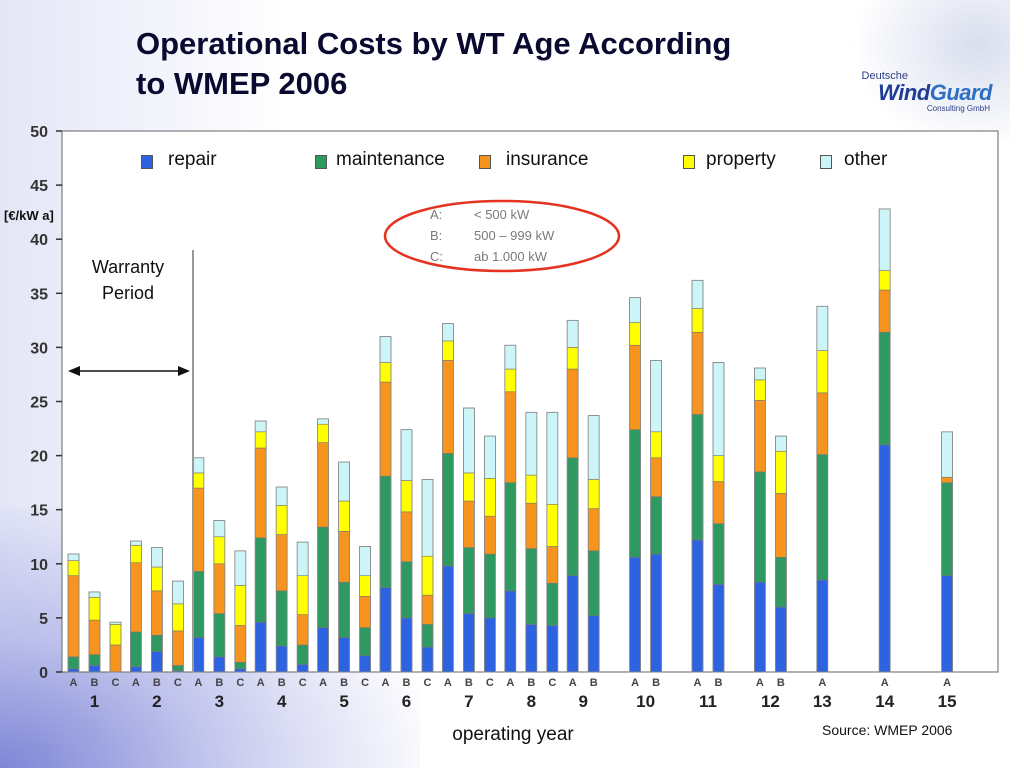 The height and width of the screenshot is (768, 1024). I want to click on x-axis-label: operating year, so click(513, 734).